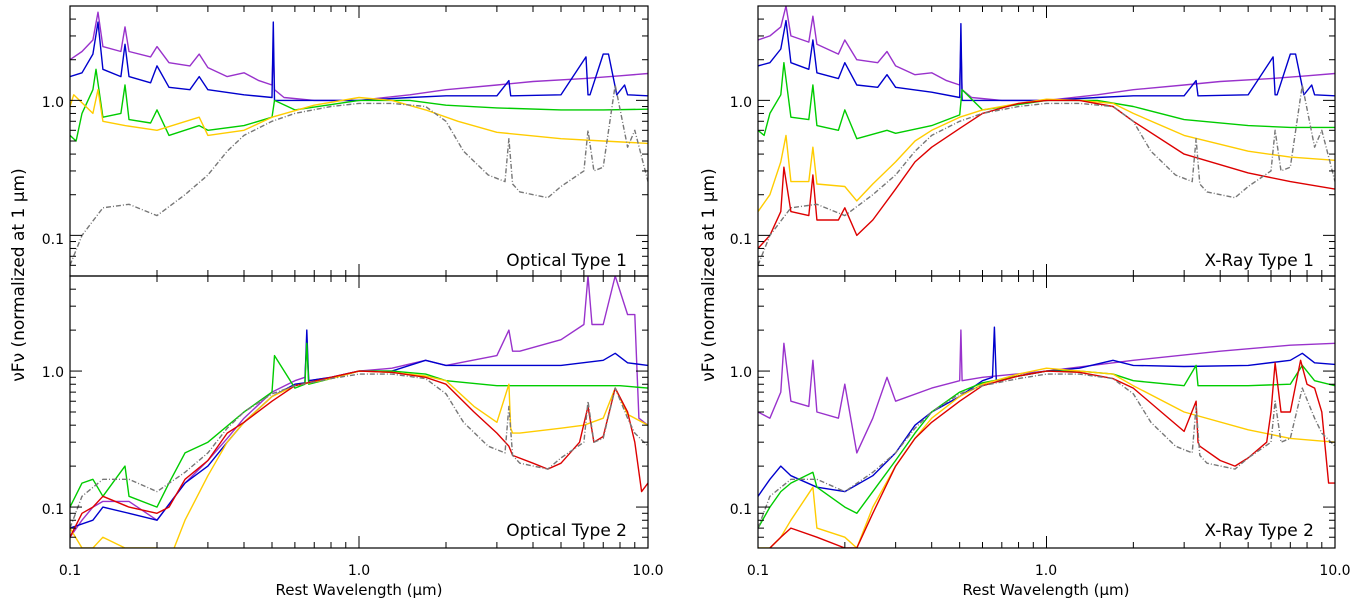 Image resolution: width=1369 pixels, height=605 pixels. What do you see at coordinates (566, 531) in the screenshot?
I see `panel-title: Optical Type 2` at bounding box center [566, 531].